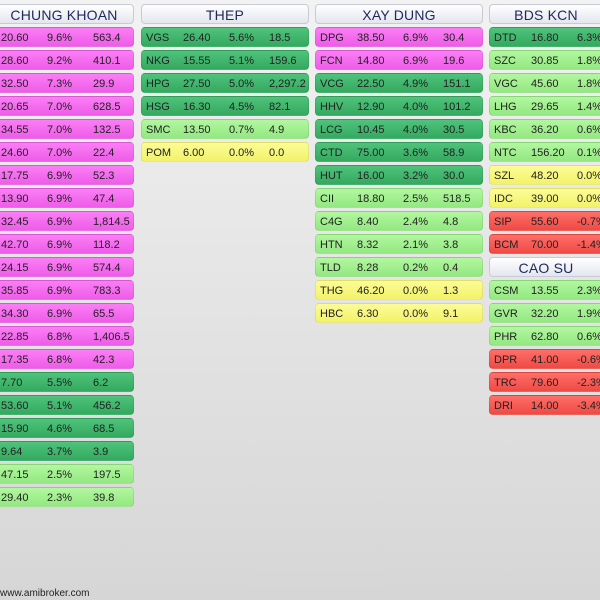  I want to click on table-row: 7.70 5.5% 6.2, so click(67, 382).